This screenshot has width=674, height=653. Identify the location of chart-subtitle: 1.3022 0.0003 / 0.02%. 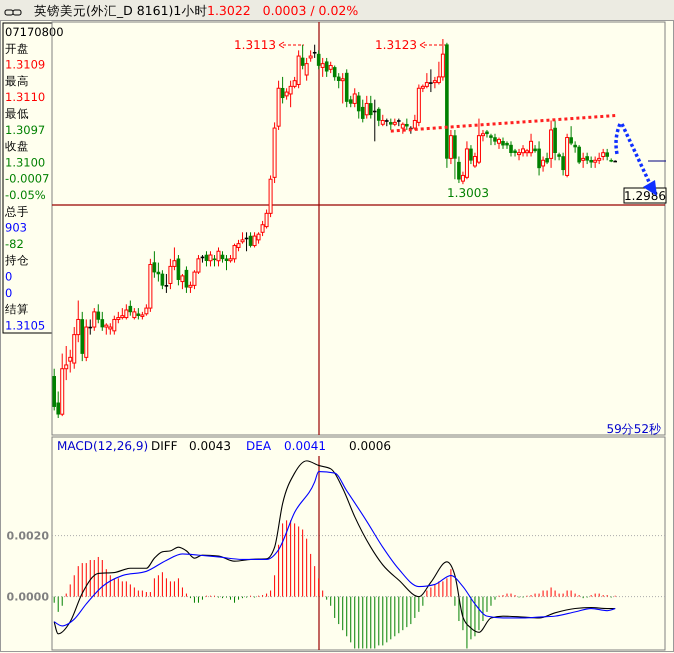
(282, 10).